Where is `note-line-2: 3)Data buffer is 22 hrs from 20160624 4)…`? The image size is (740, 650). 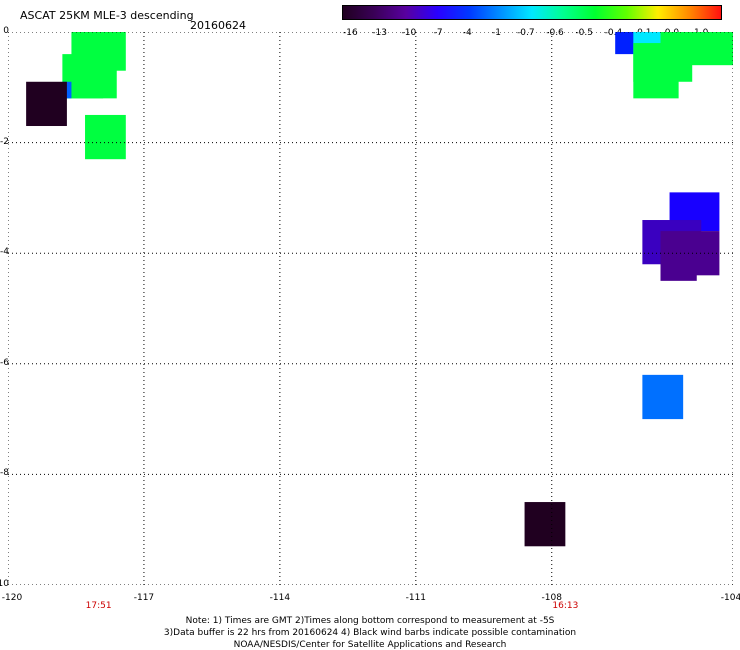 note-line-2: 3)Data buffer is 22 hrs from 20160624 4)… is located at coordinates (370, 633).